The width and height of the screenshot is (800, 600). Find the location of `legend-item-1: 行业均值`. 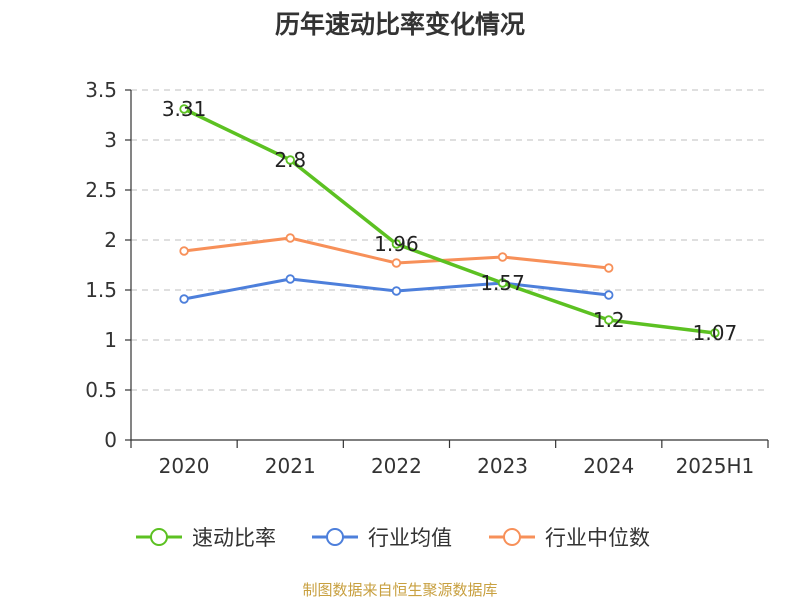

legend-item-1: 行业均值 is located at coordinates (382, 538).